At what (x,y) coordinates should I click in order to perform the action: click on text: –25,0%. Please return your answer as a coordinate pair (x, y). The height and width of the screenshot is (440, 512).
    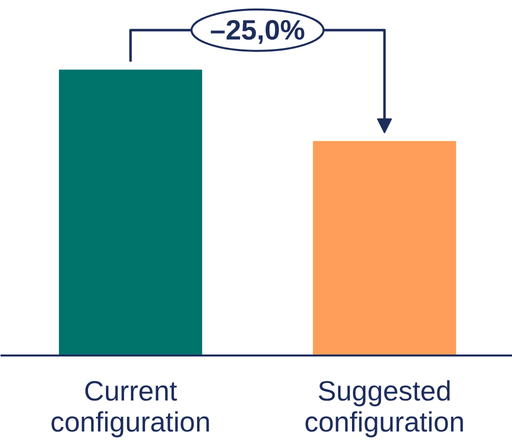
    Looking at the image, I should click on (258, 30).